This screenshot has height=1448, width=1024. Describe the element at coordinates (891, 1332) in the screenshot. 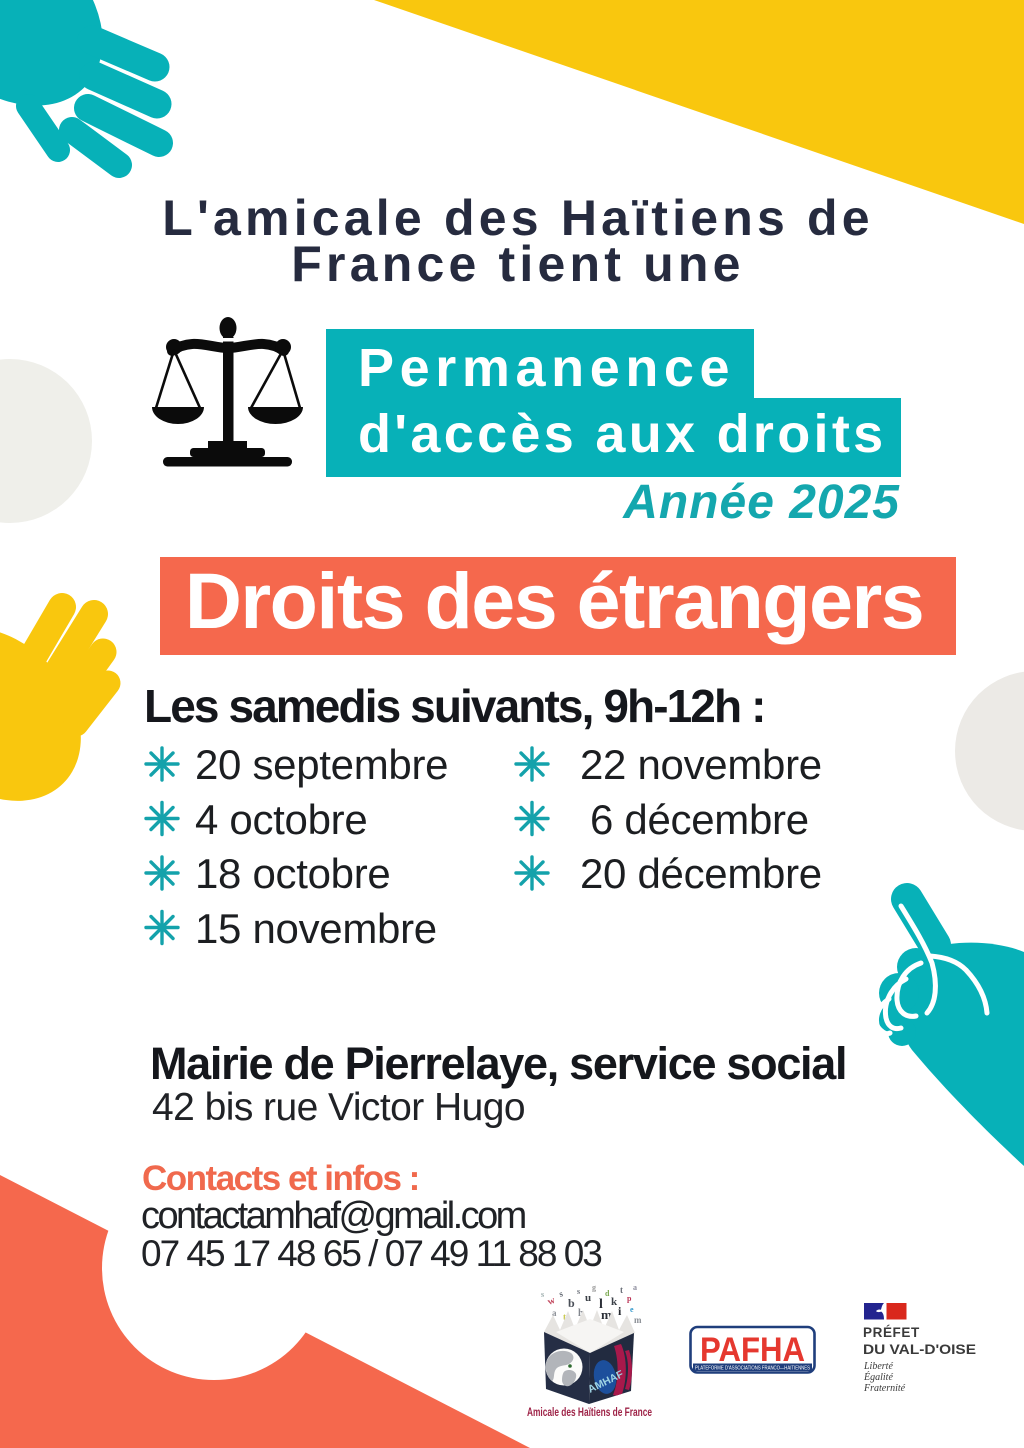

I see `svg-text: PRÉFET` at that location.